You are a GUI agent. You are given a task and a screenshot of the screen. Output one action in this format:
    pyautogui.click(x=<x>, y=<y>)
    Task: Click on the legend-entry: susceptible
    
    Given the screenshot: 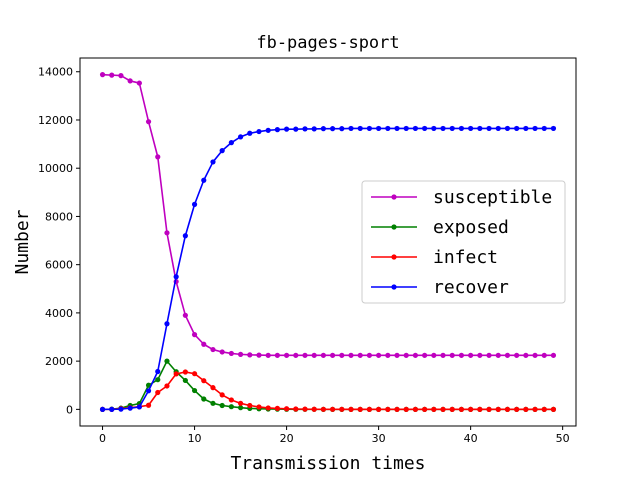 What is the action you would take?
    pyautogui.click(x=461, y=197)
    